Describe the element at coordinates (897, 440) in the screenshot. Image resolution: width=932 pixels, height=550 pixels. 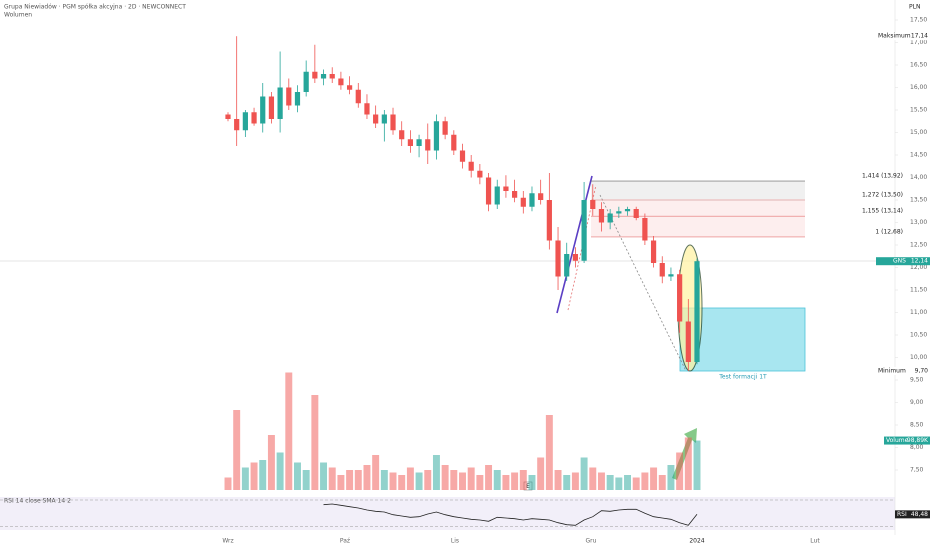
I see `volume-tag-label: Volume` at that location.